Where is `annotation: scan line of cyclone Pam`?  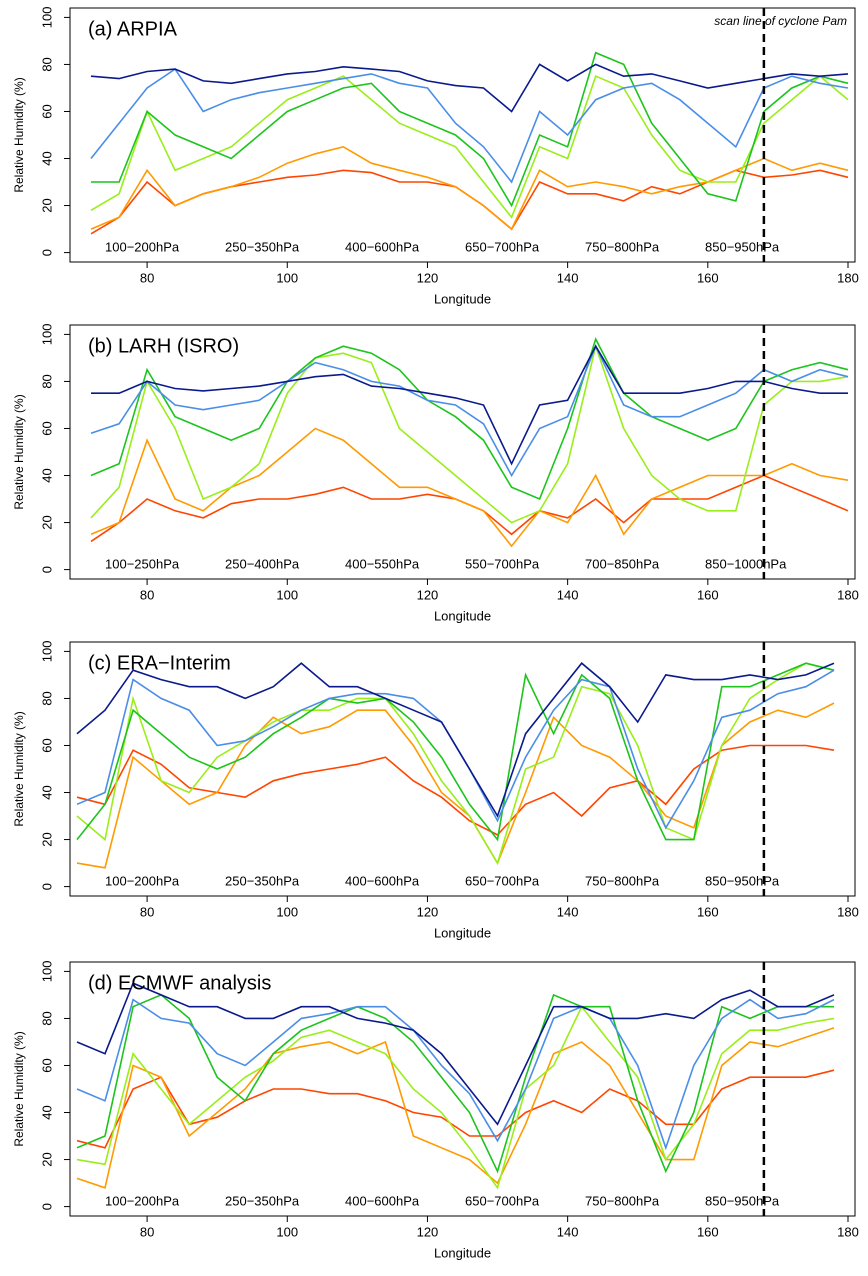
annotation: scan line of cyclone Pam is located at coordinates (780, 21).